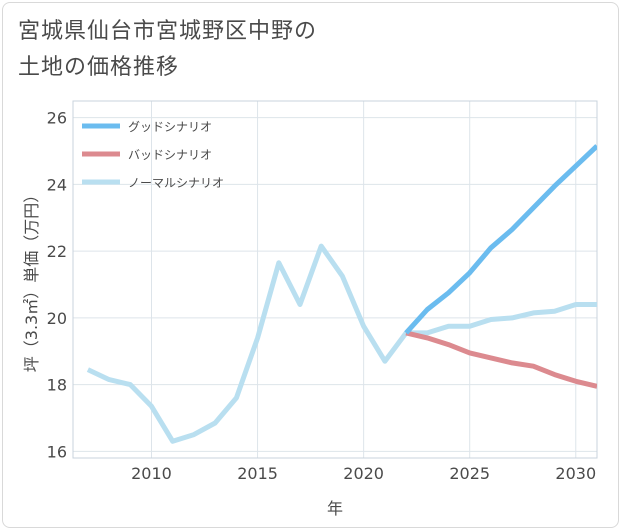 This screenshot has height=530, width=621. Describe the element at coordinates (167, 50) in the screenshot. I see `chart-title: 宮城県仙台市宮城野区中野の 土地の価格推移` at that location.